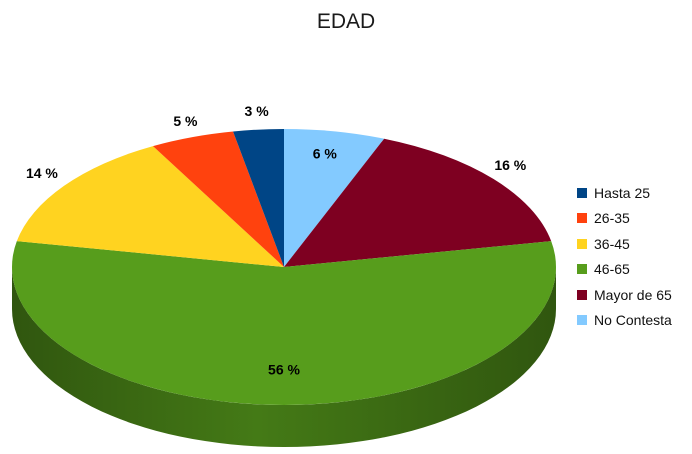 Image resolution: width=692 pixels, height=454 pixels. I want to click on data-label-hasta-25: 3 %, so click(257, 111).